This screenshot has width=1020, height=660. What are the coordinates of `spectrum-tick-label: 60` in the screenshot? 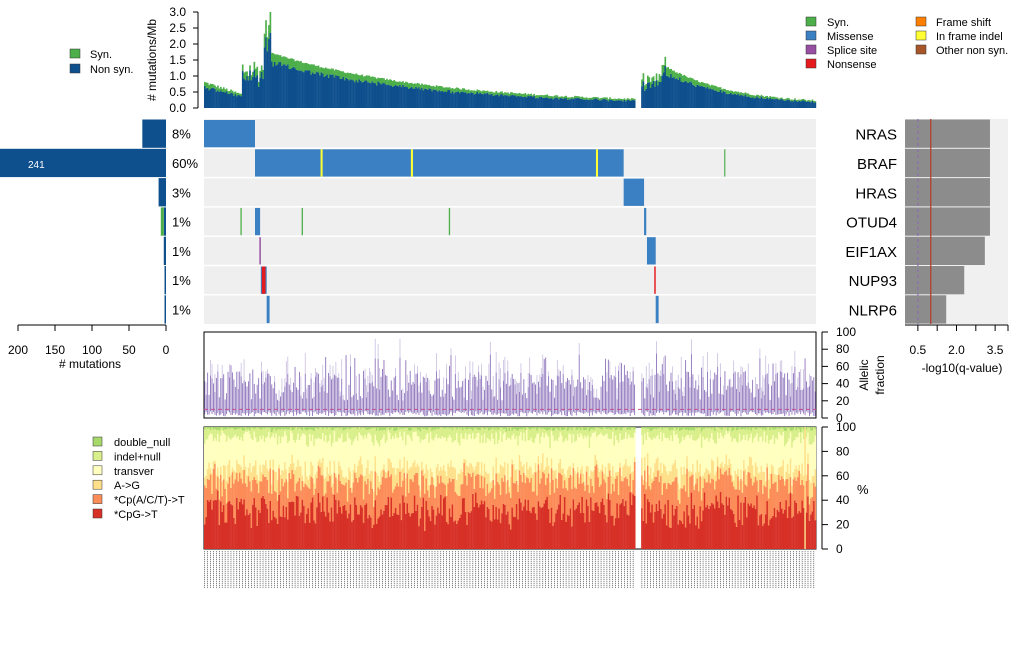 It's located at (843, 476).